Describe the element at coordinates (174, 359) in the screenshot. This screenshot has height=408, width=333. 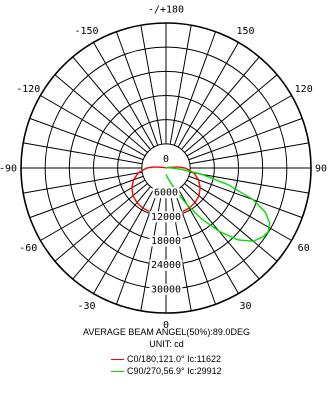
I see `legend-label-c0-180: C0/180,121.0° Ic:11622` at that location.